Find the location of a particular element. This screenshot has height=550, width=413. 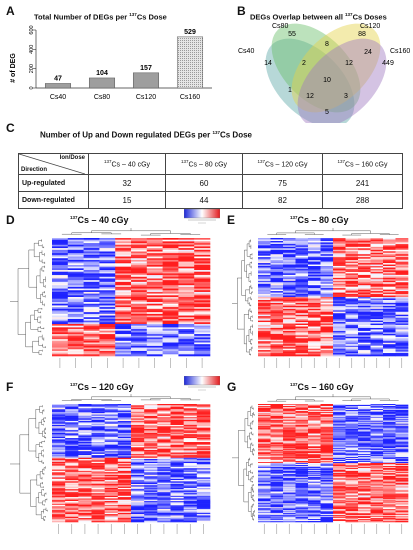

corner-bottom-label: Direction is located at coordinates (34, 170).